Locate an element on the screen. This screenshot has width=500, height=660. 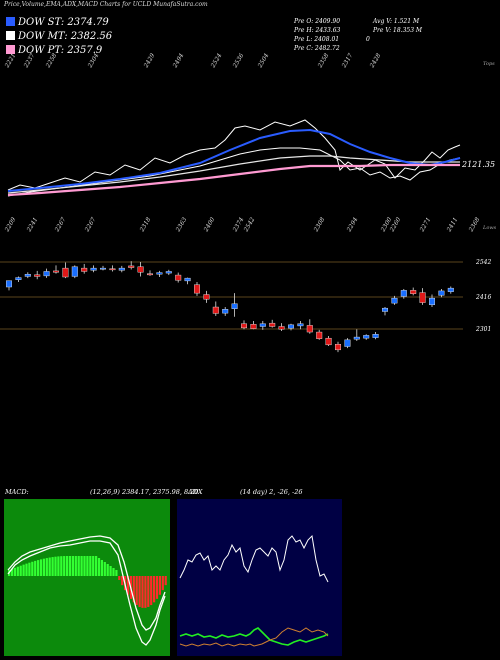
top-tick-label: 2317 is located at coordinates (347, 61).